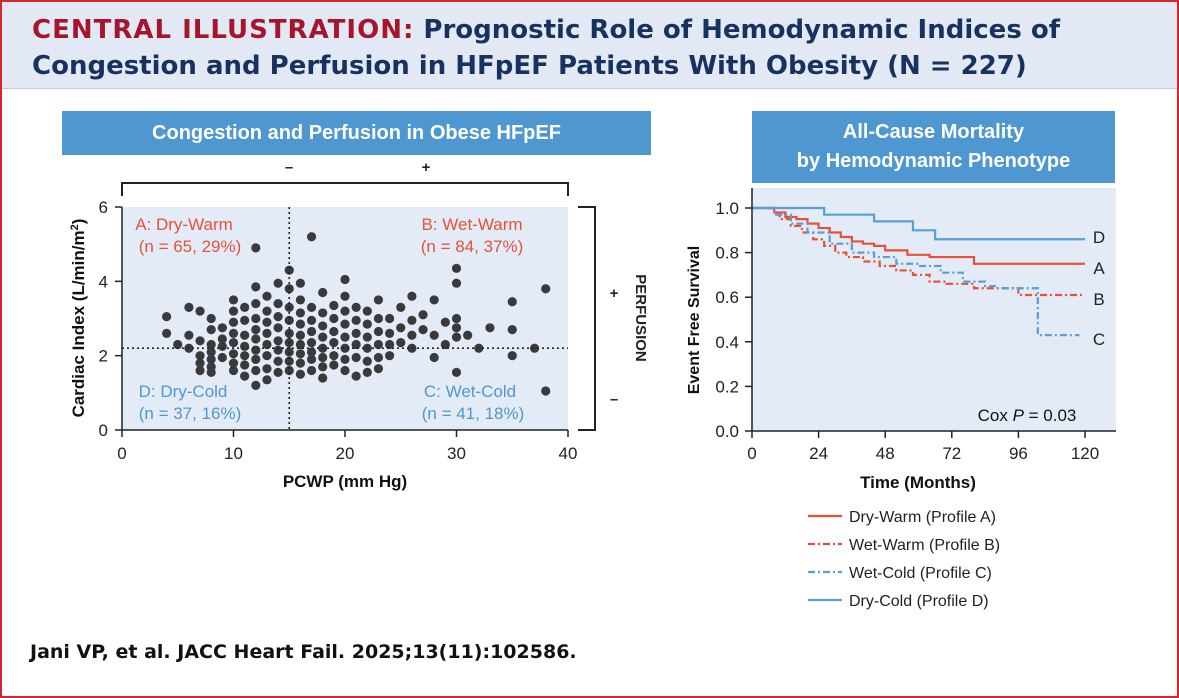 The image size is (1179, 698). What do you see at coordinates (694, 320) in the screenshot?
I see `km-y-axis-title: Event Free Survival` at bounding box center [694, 320].